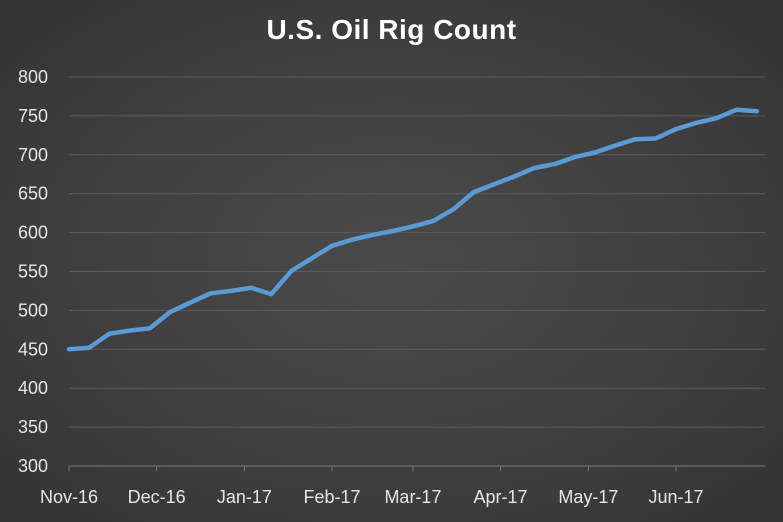  I want to click on x-tick-label: Mar-17, so click(412, 497).